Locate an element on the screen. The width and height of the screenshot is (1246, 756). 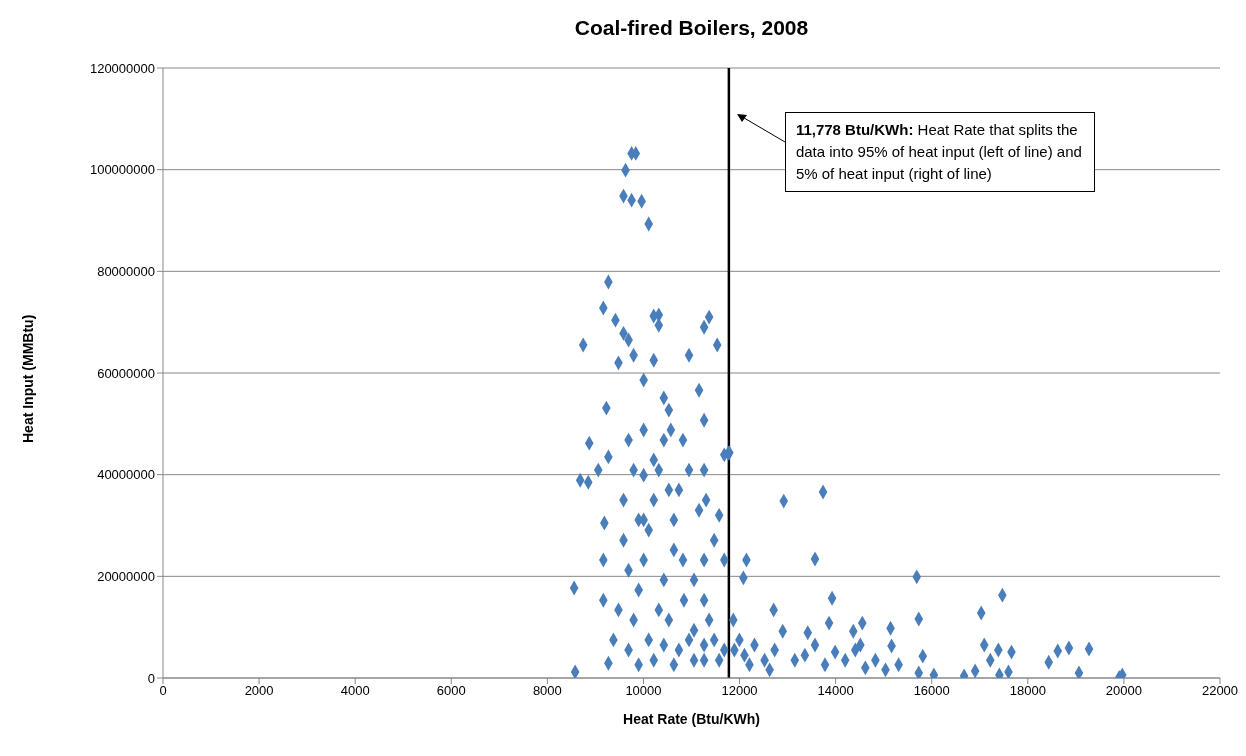
ref-line-label: 11,778 Btu/KWh: Heat Rate that splits the data into 95% of heat input (left of line) and 5% of heat input (right of line) is located at coordinates (939, 152).